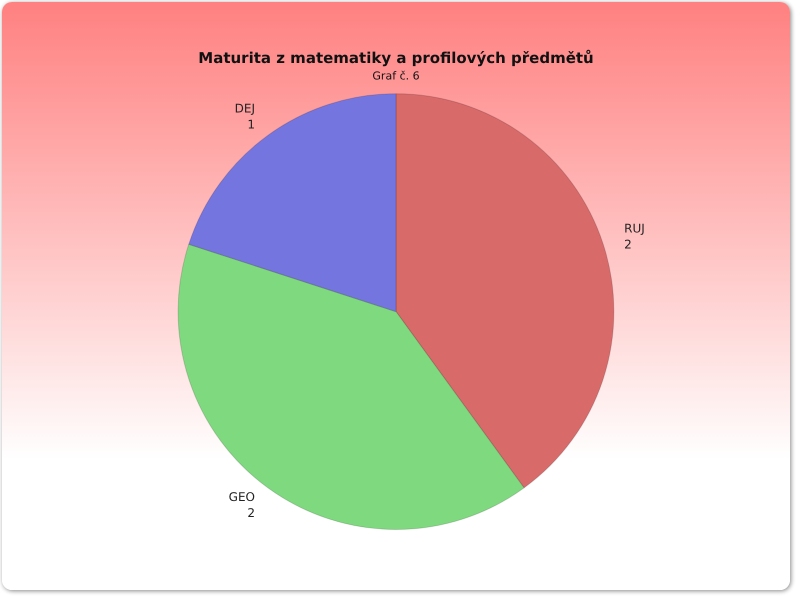 This screenshot has height=600, width=800. What do you see at coordinates (396, 57) in the screenshot?
I see `chart-title: Maturita z matematiky a profilových předmětů` at bounding box center [396, 57].